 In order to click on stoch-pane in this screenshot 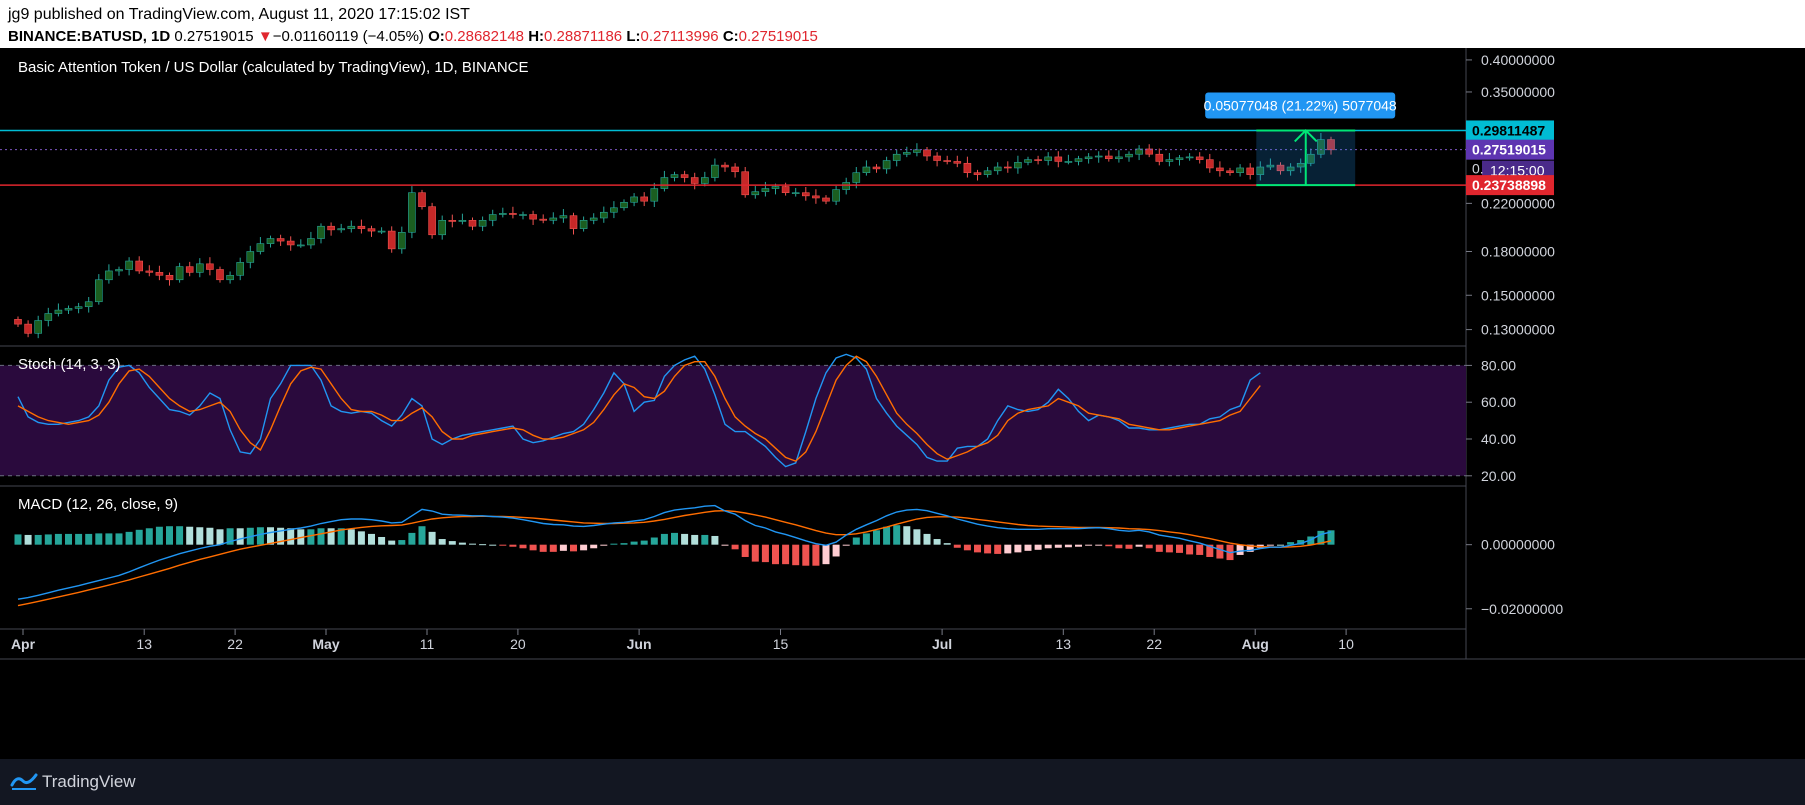, I will do `click(733, 415)`.